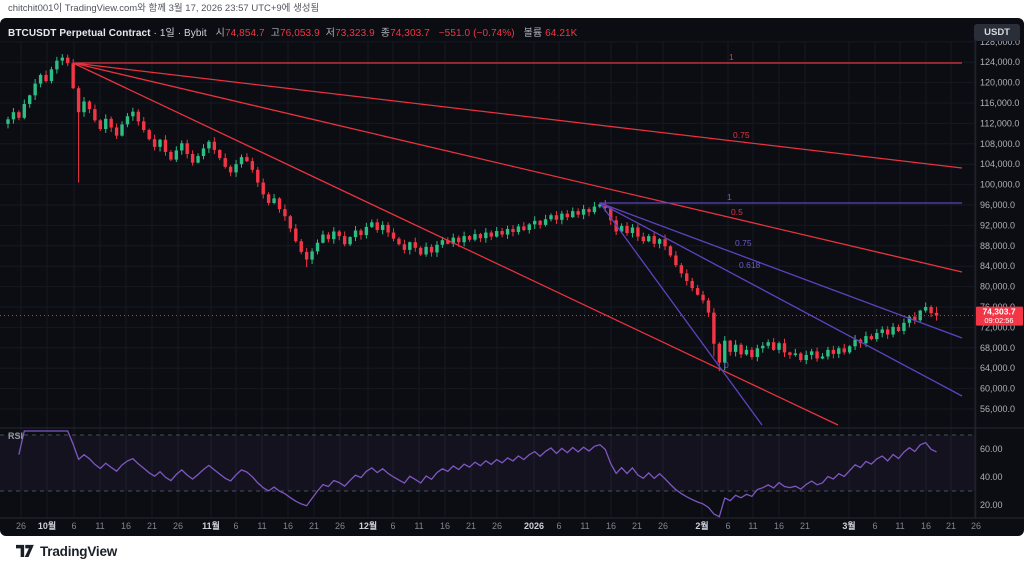 This screenshot has height=568, width=1024. What do you see at coordinates (561, 33) in the screenshot?
I see `volume-value: 64.21K` at bounding box center [561, 33].